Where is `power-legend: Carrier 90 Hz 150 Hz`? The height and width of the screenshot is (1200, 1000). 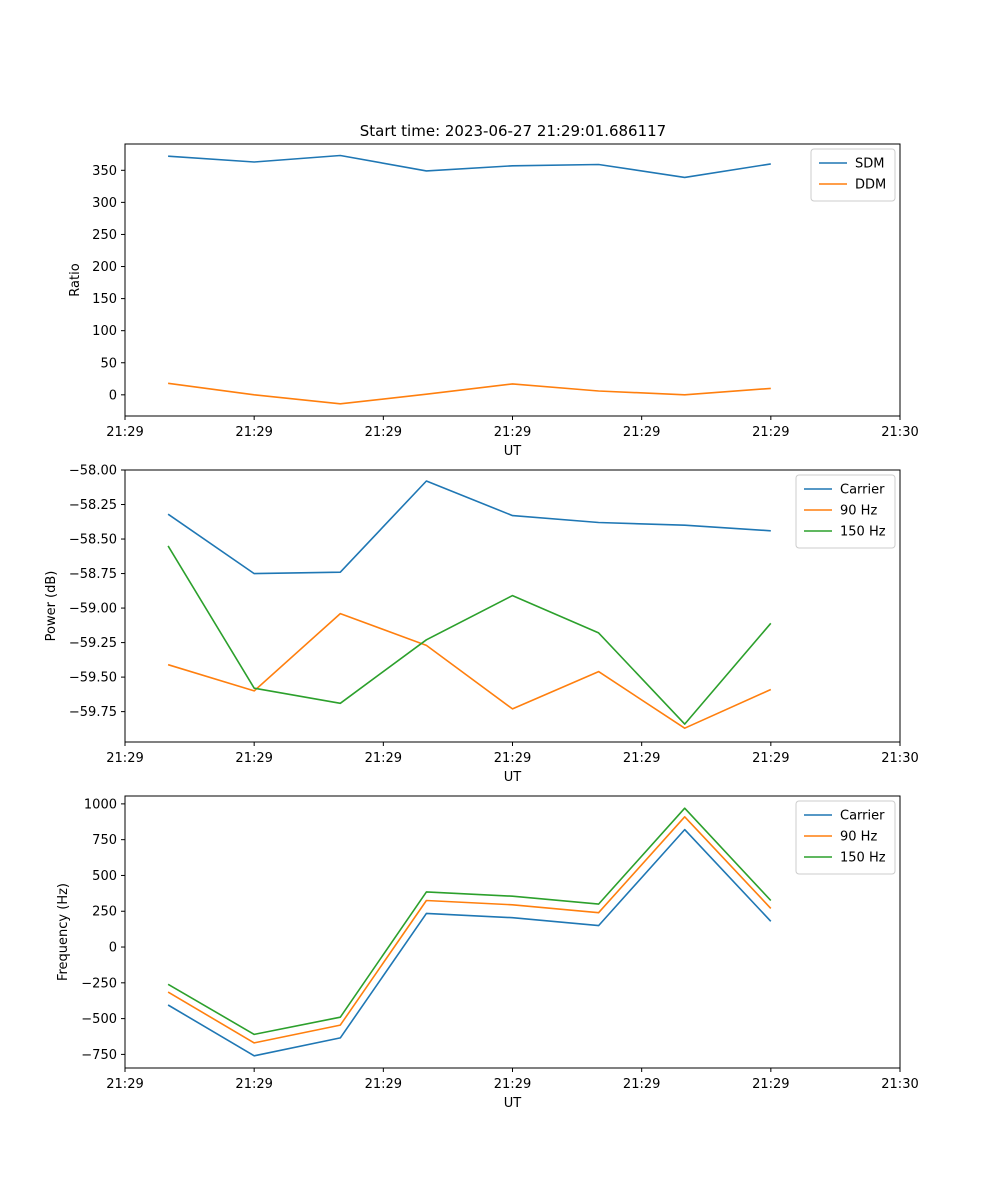
power-legend: Carrier 90 Hz 150 Hz is located at coordinates (845, 511).